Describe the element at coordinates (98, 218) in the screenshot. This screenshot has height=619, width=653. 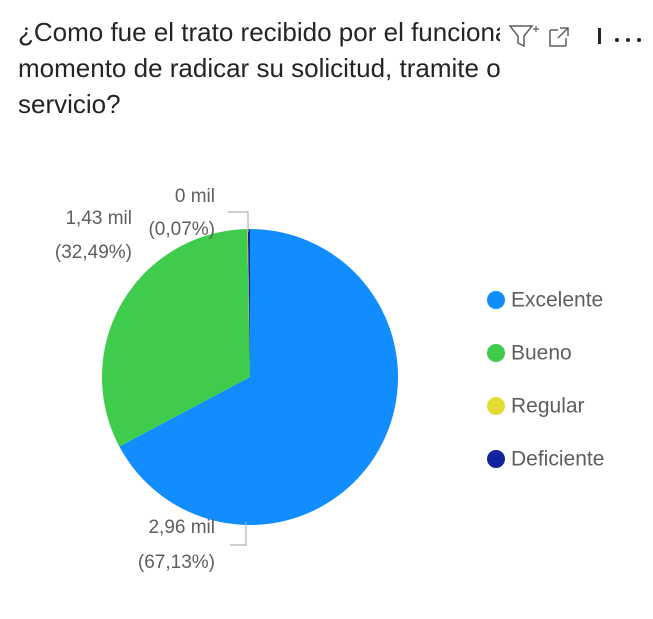
I see `data-label: 1,43 mil` at that location.